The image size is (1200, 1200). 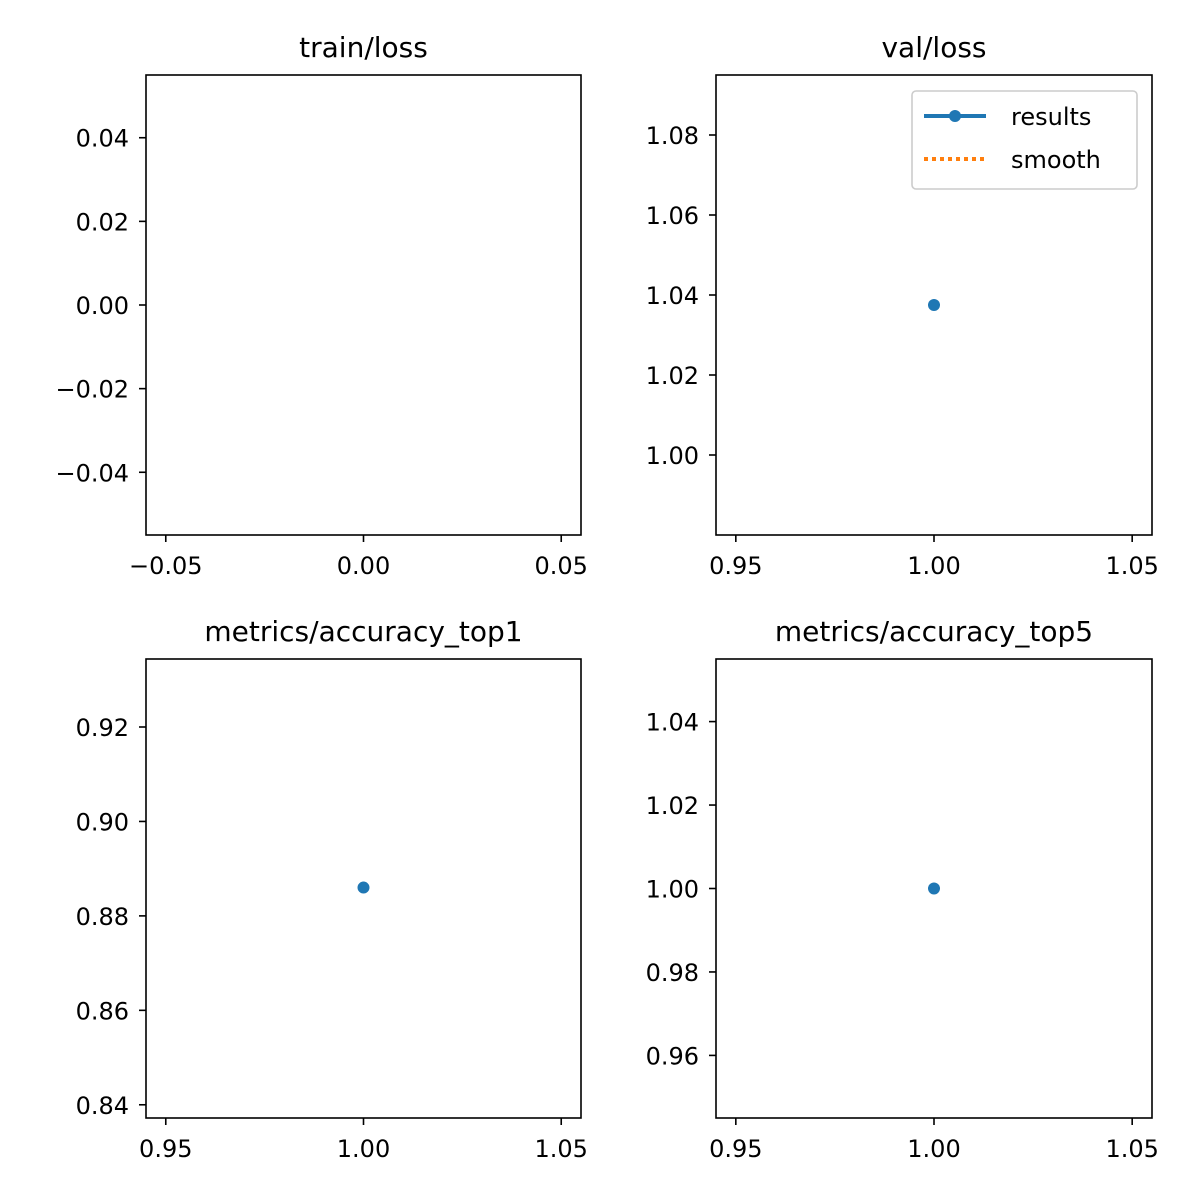 I want to click on subplot-title: metrics/accuracy_top5, so click(x=934, y=631).